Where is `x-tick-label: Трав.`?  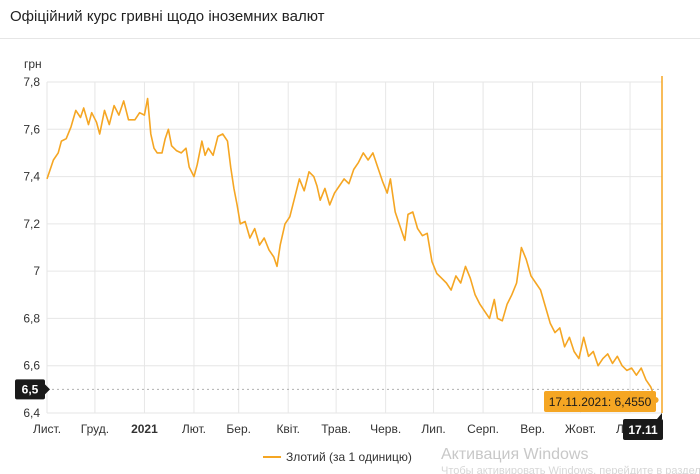
x-tick-label: Трав. is located at coordinates (336, 429).